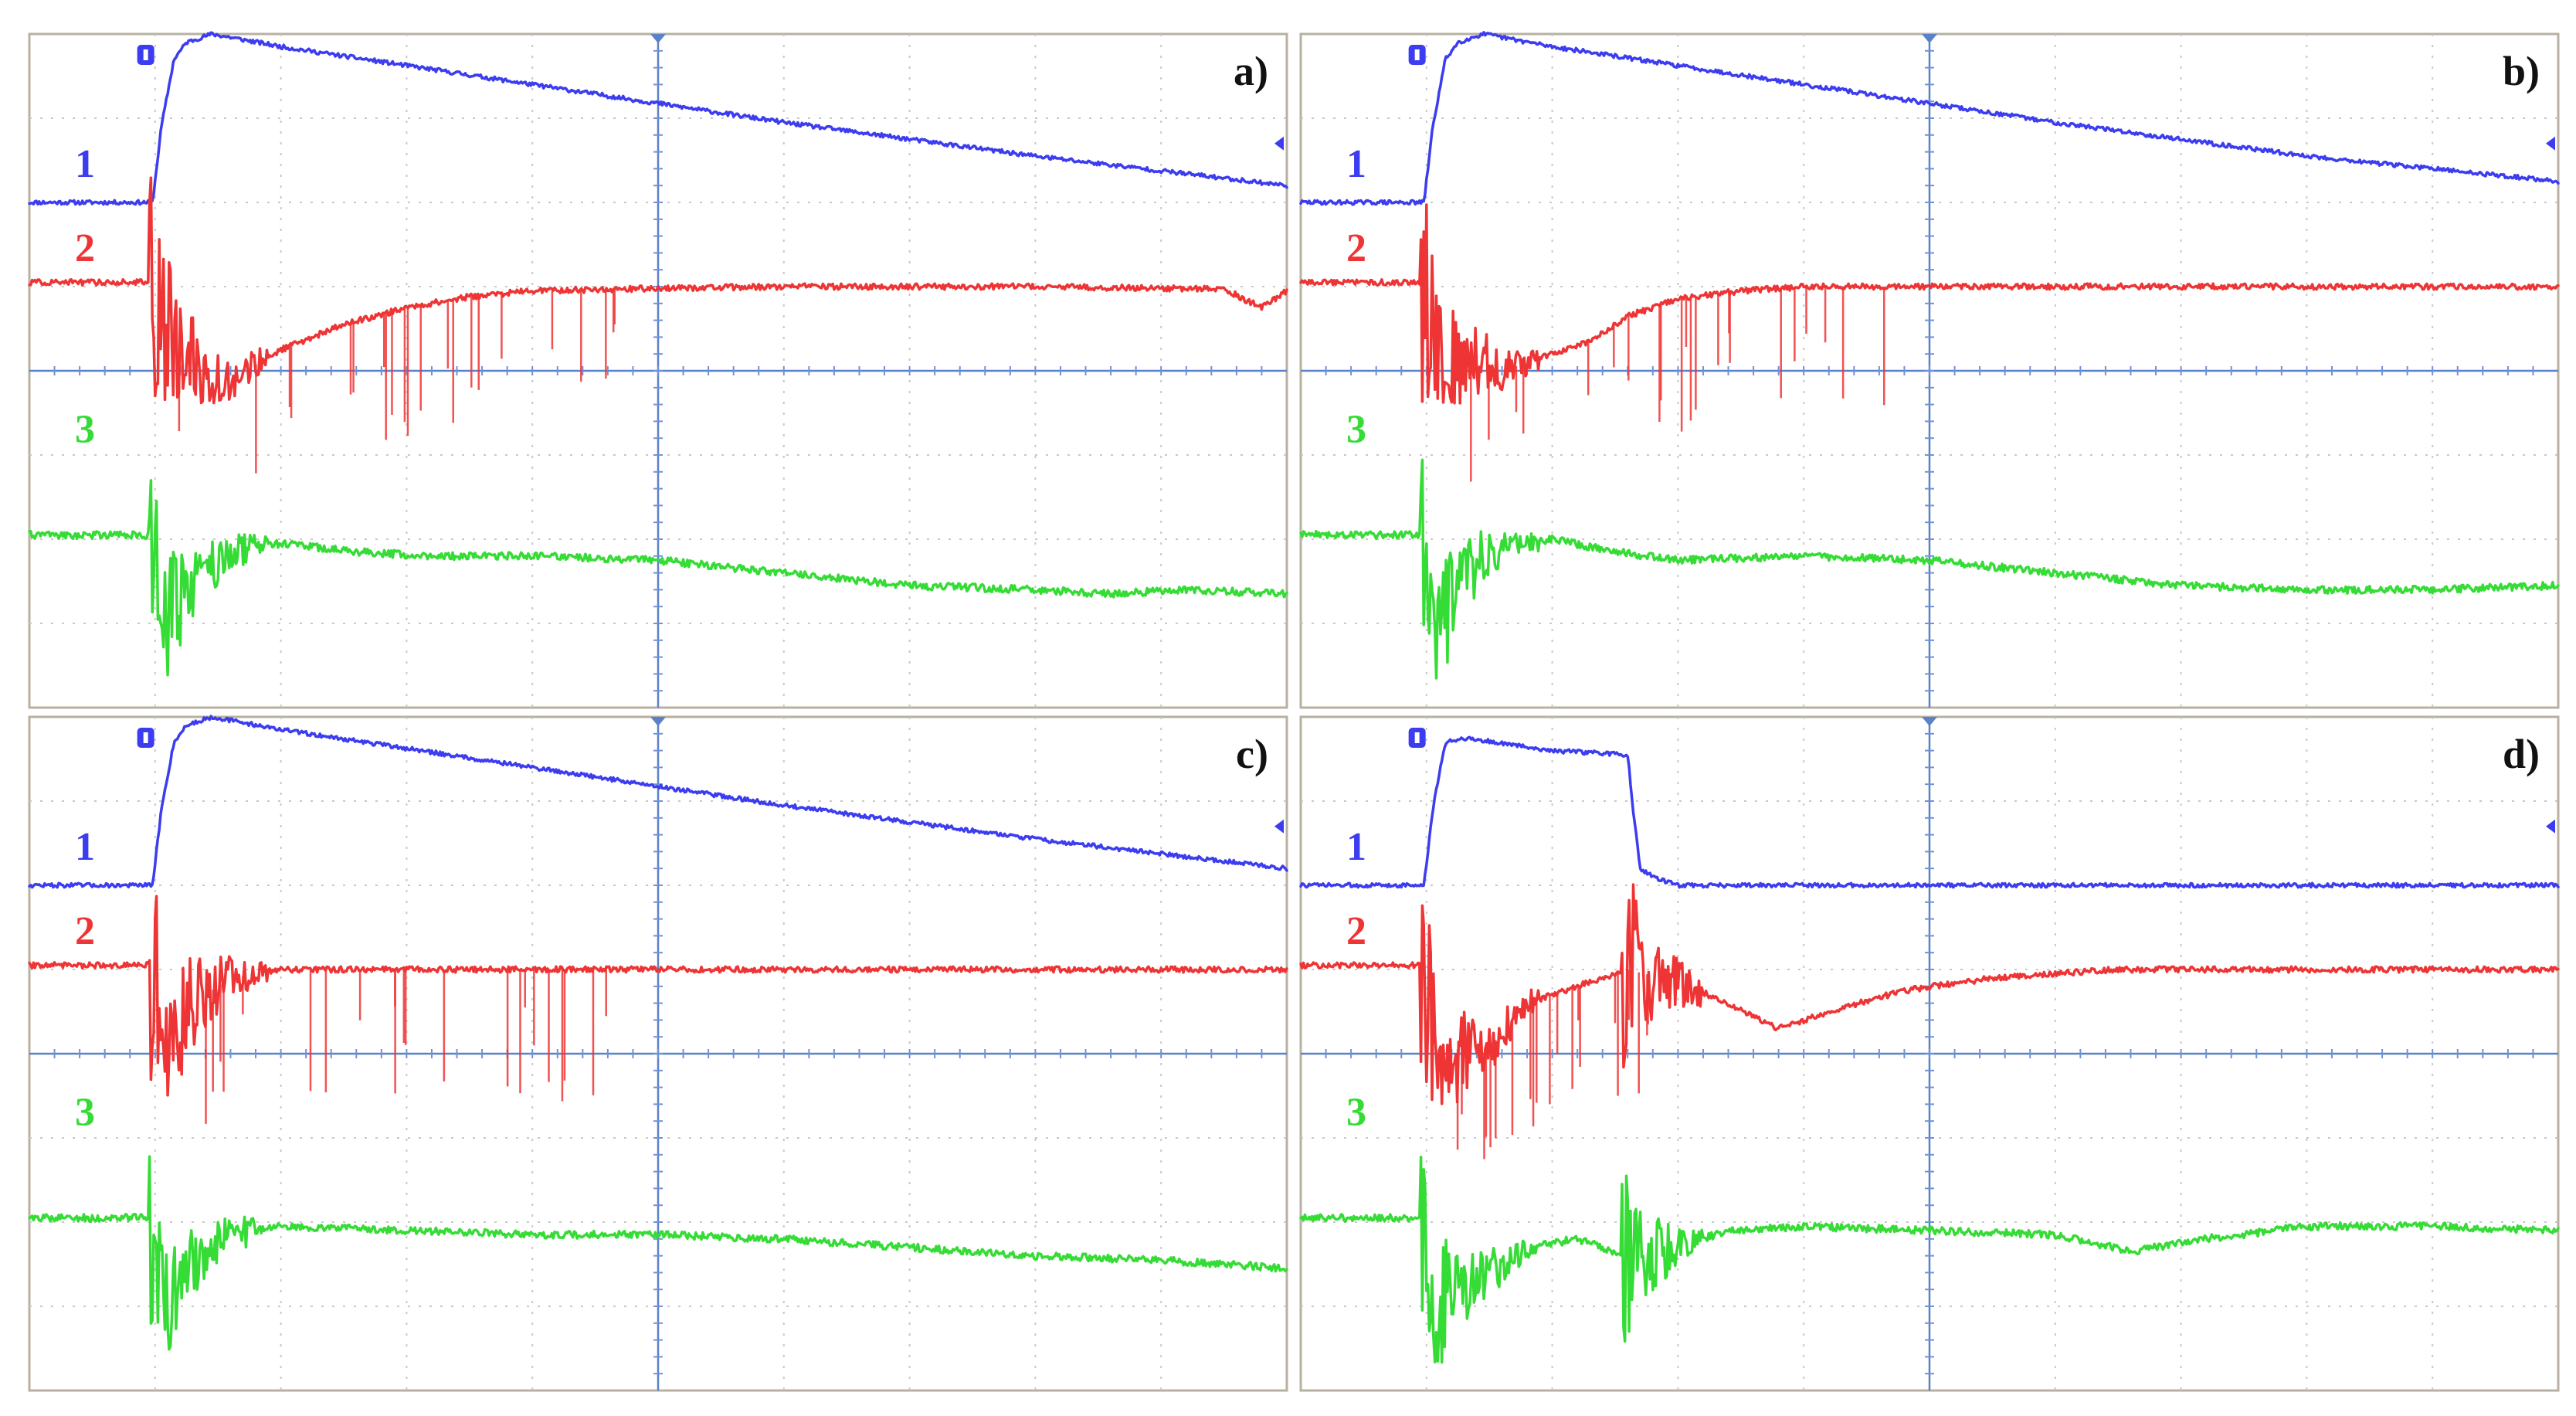  Describe the element at coordinates (1251, 71) in the screenshot. I see `panel-label: a)` at that location.